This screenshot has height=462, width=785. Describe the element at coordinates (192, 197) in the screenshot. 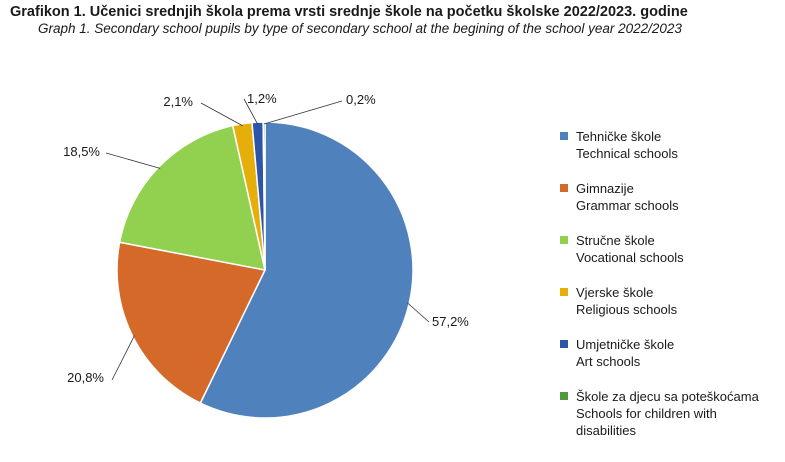

I see `pie-slice-vocational` at that location.